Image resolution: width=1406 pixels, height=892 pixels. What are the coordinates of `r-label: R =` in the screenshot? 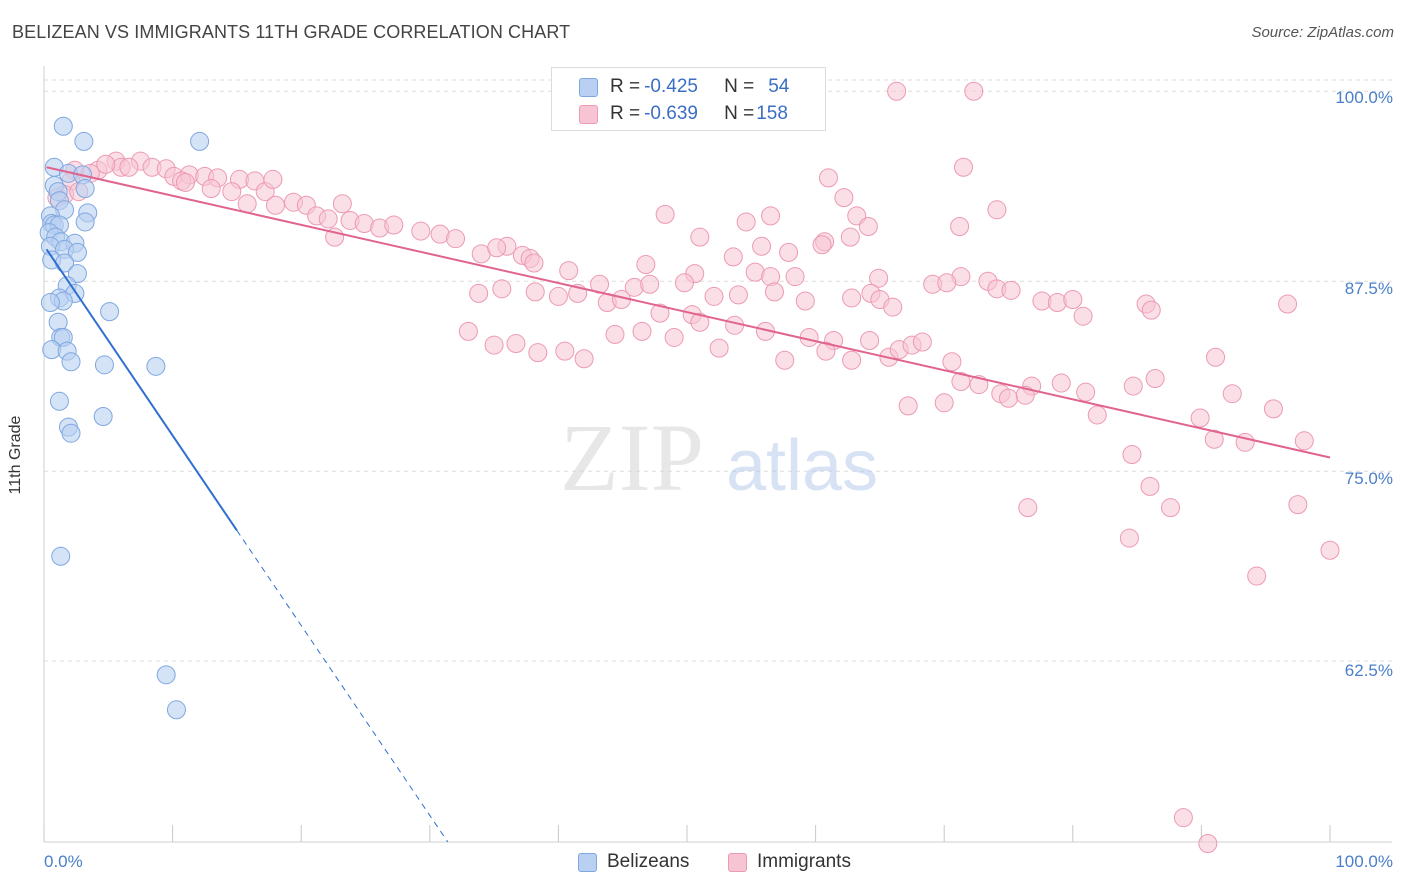 It's located at (625, 86).